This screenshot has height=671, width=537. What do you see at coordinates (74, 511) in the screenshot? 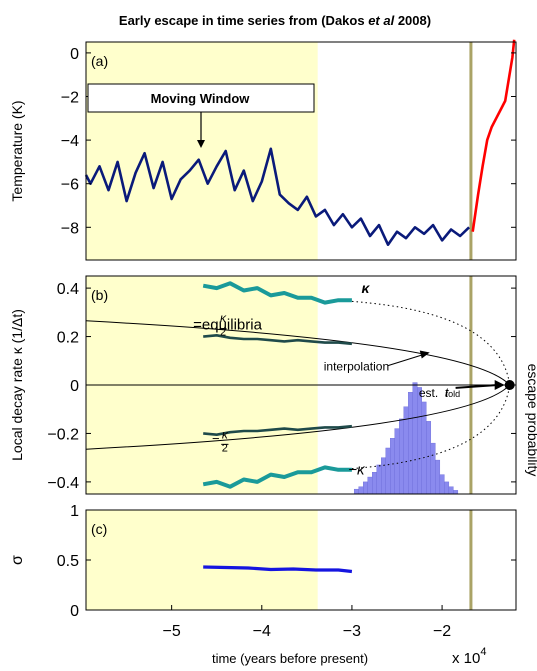
I see `y-tick-label: 1` at bounding box center [74, 511].